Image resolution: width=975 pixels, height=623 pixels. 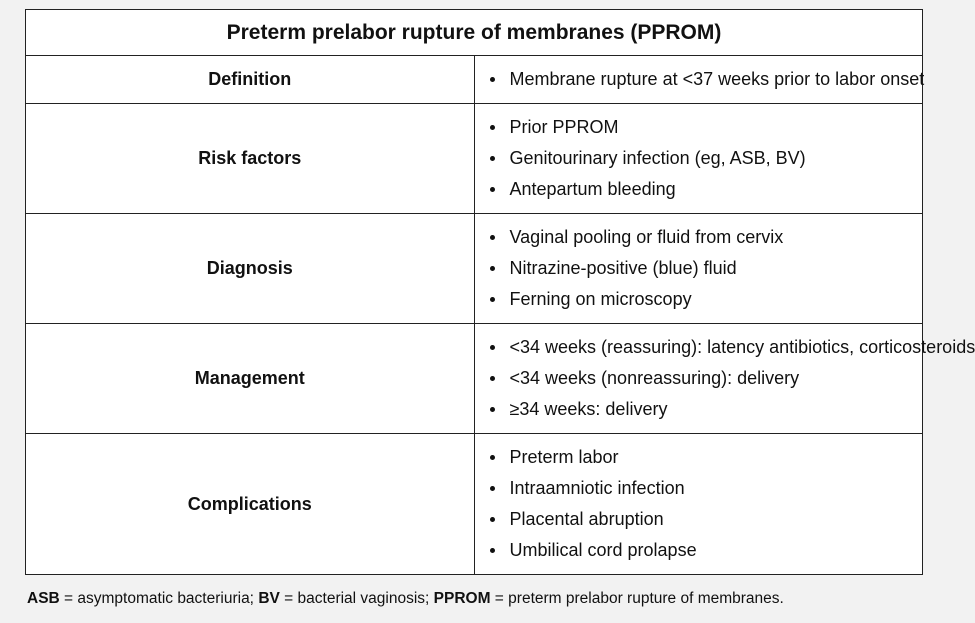 I want to click on footnote-def-bv: = bacterial vaginosis;, so click(x=356, y=598).